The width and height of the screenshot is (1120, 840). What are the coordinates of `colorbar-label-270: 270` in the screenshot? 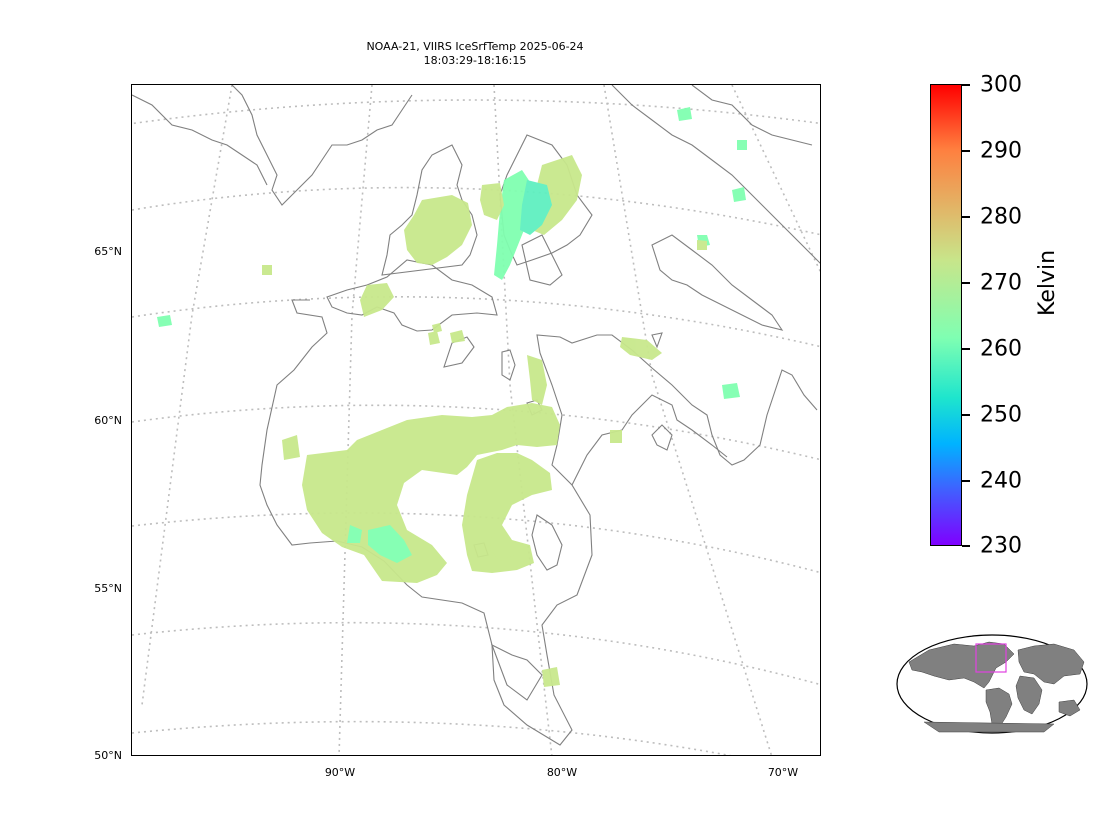 It's located at (1001, 283).